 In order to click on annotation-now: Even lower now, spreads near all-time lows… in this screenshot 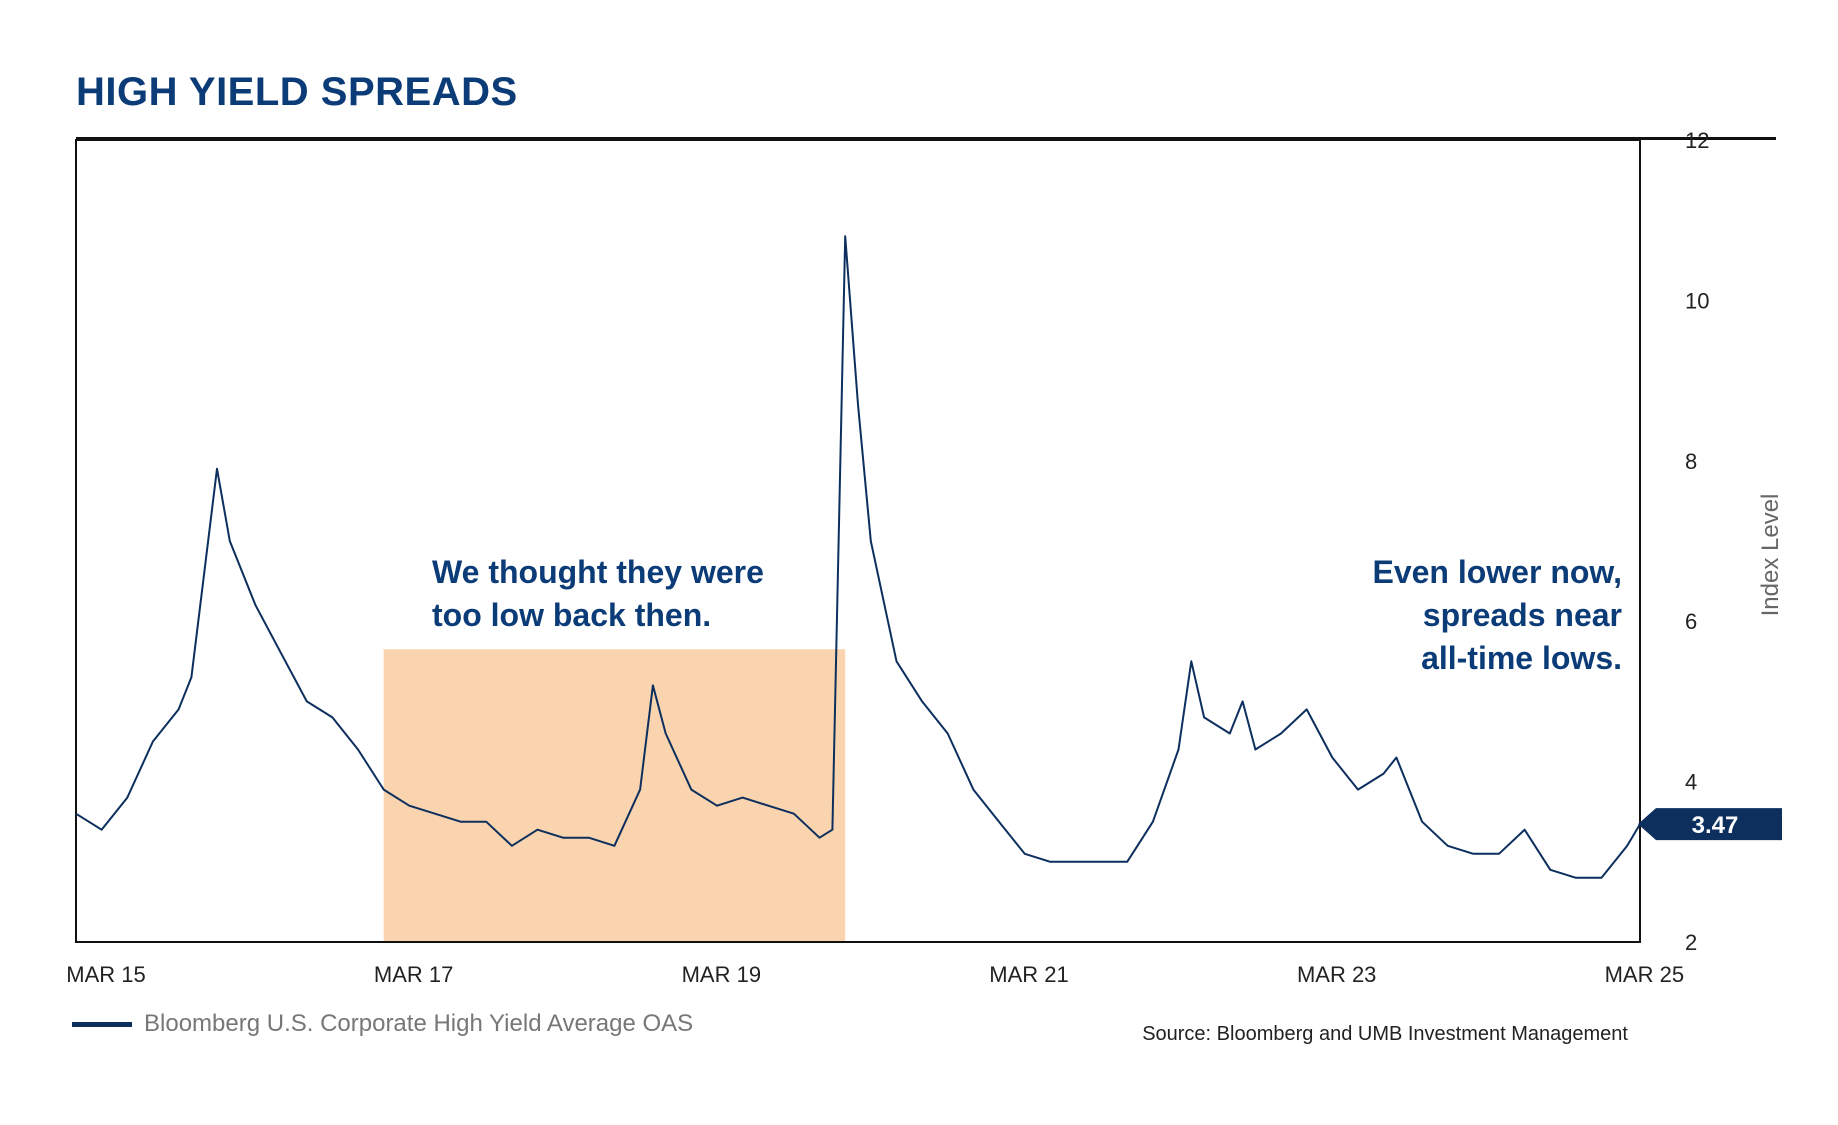, I will do `click(1497, 615)`.